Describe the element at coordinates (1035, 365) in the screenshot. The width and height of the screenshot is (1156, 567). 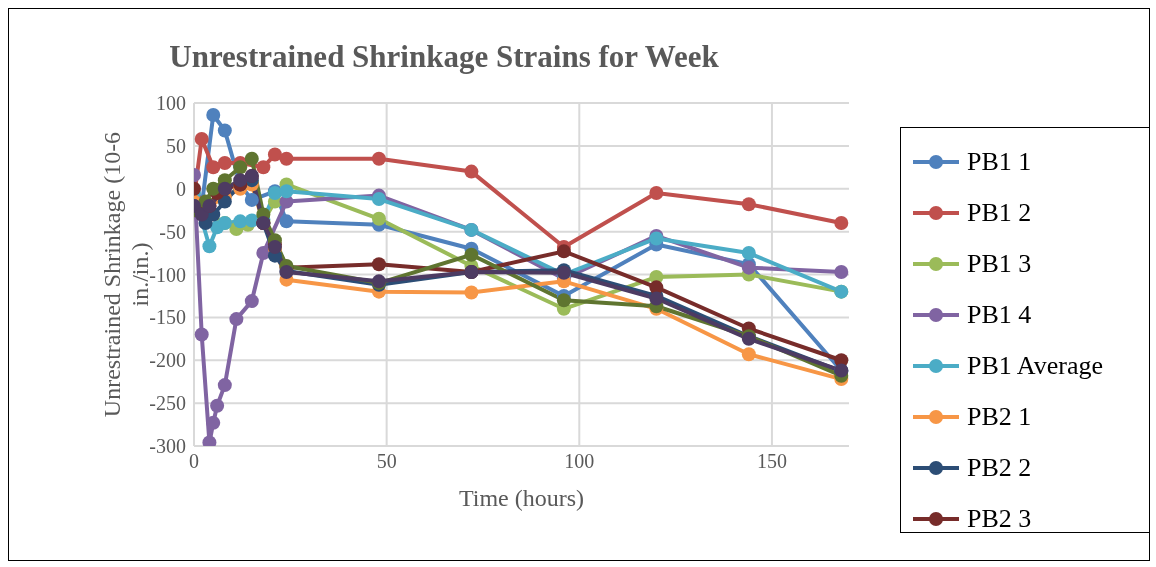
I see `legend-label: PB1 Average` at that location.